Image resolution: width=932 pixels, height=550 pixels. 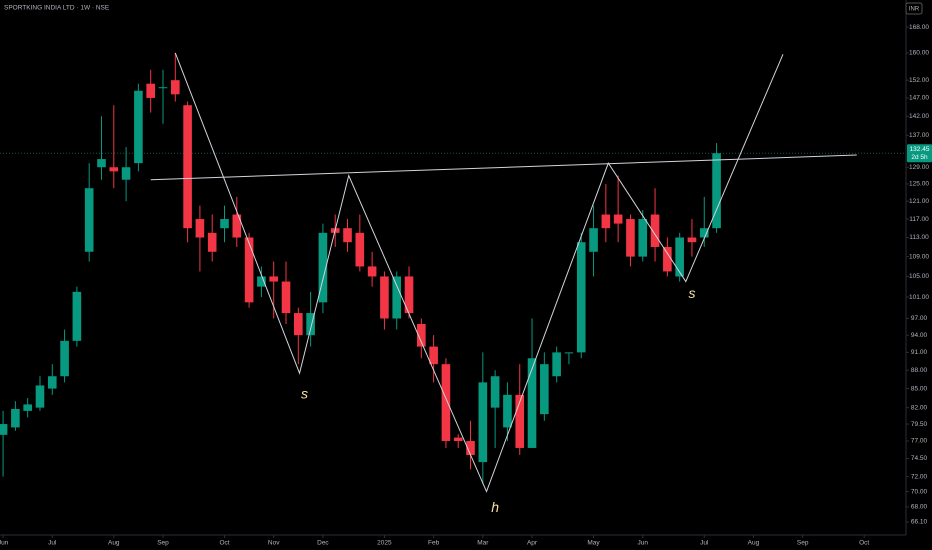 I want to click on x-tick-label: Jun, so click(x=4, y=543).